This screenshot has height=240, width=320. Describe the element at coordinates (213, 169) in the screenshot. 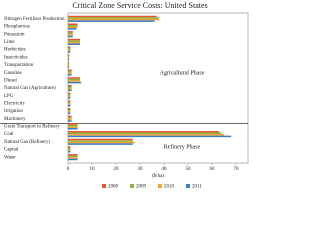

I see `x-tick-label: 60` at that location.